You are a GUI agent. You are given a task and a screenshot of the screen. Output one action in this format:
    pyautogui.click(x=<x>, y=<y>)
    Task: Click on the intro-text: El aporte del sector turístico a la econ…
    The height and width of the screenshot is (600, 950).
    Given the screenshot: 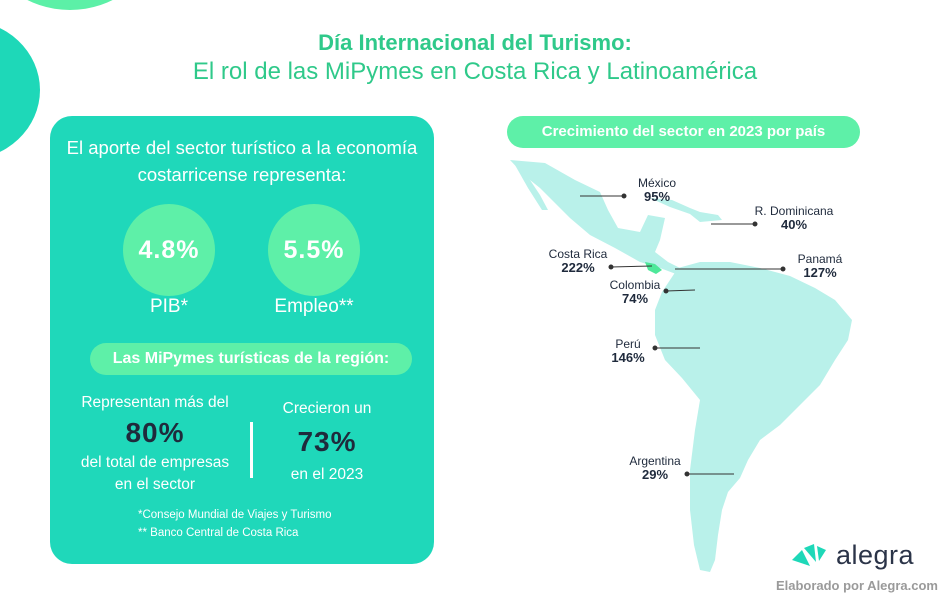 What is the action you would take?
    pyautogui.click(x=242, y=161)
    